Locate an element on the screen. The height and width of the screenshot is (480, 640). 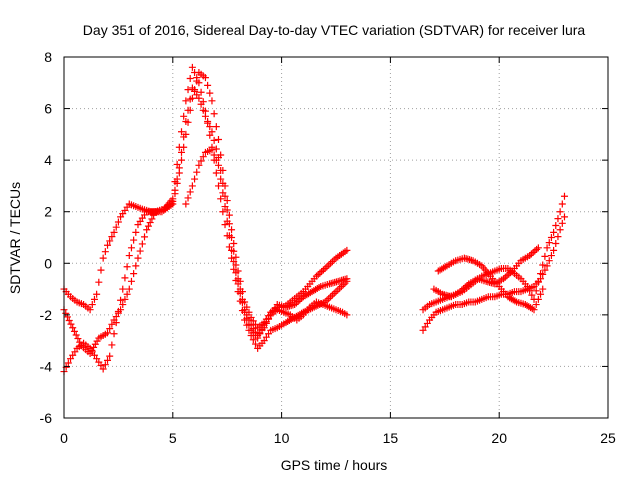
y-tick-label: 8 is located at coordinates (48, 57).